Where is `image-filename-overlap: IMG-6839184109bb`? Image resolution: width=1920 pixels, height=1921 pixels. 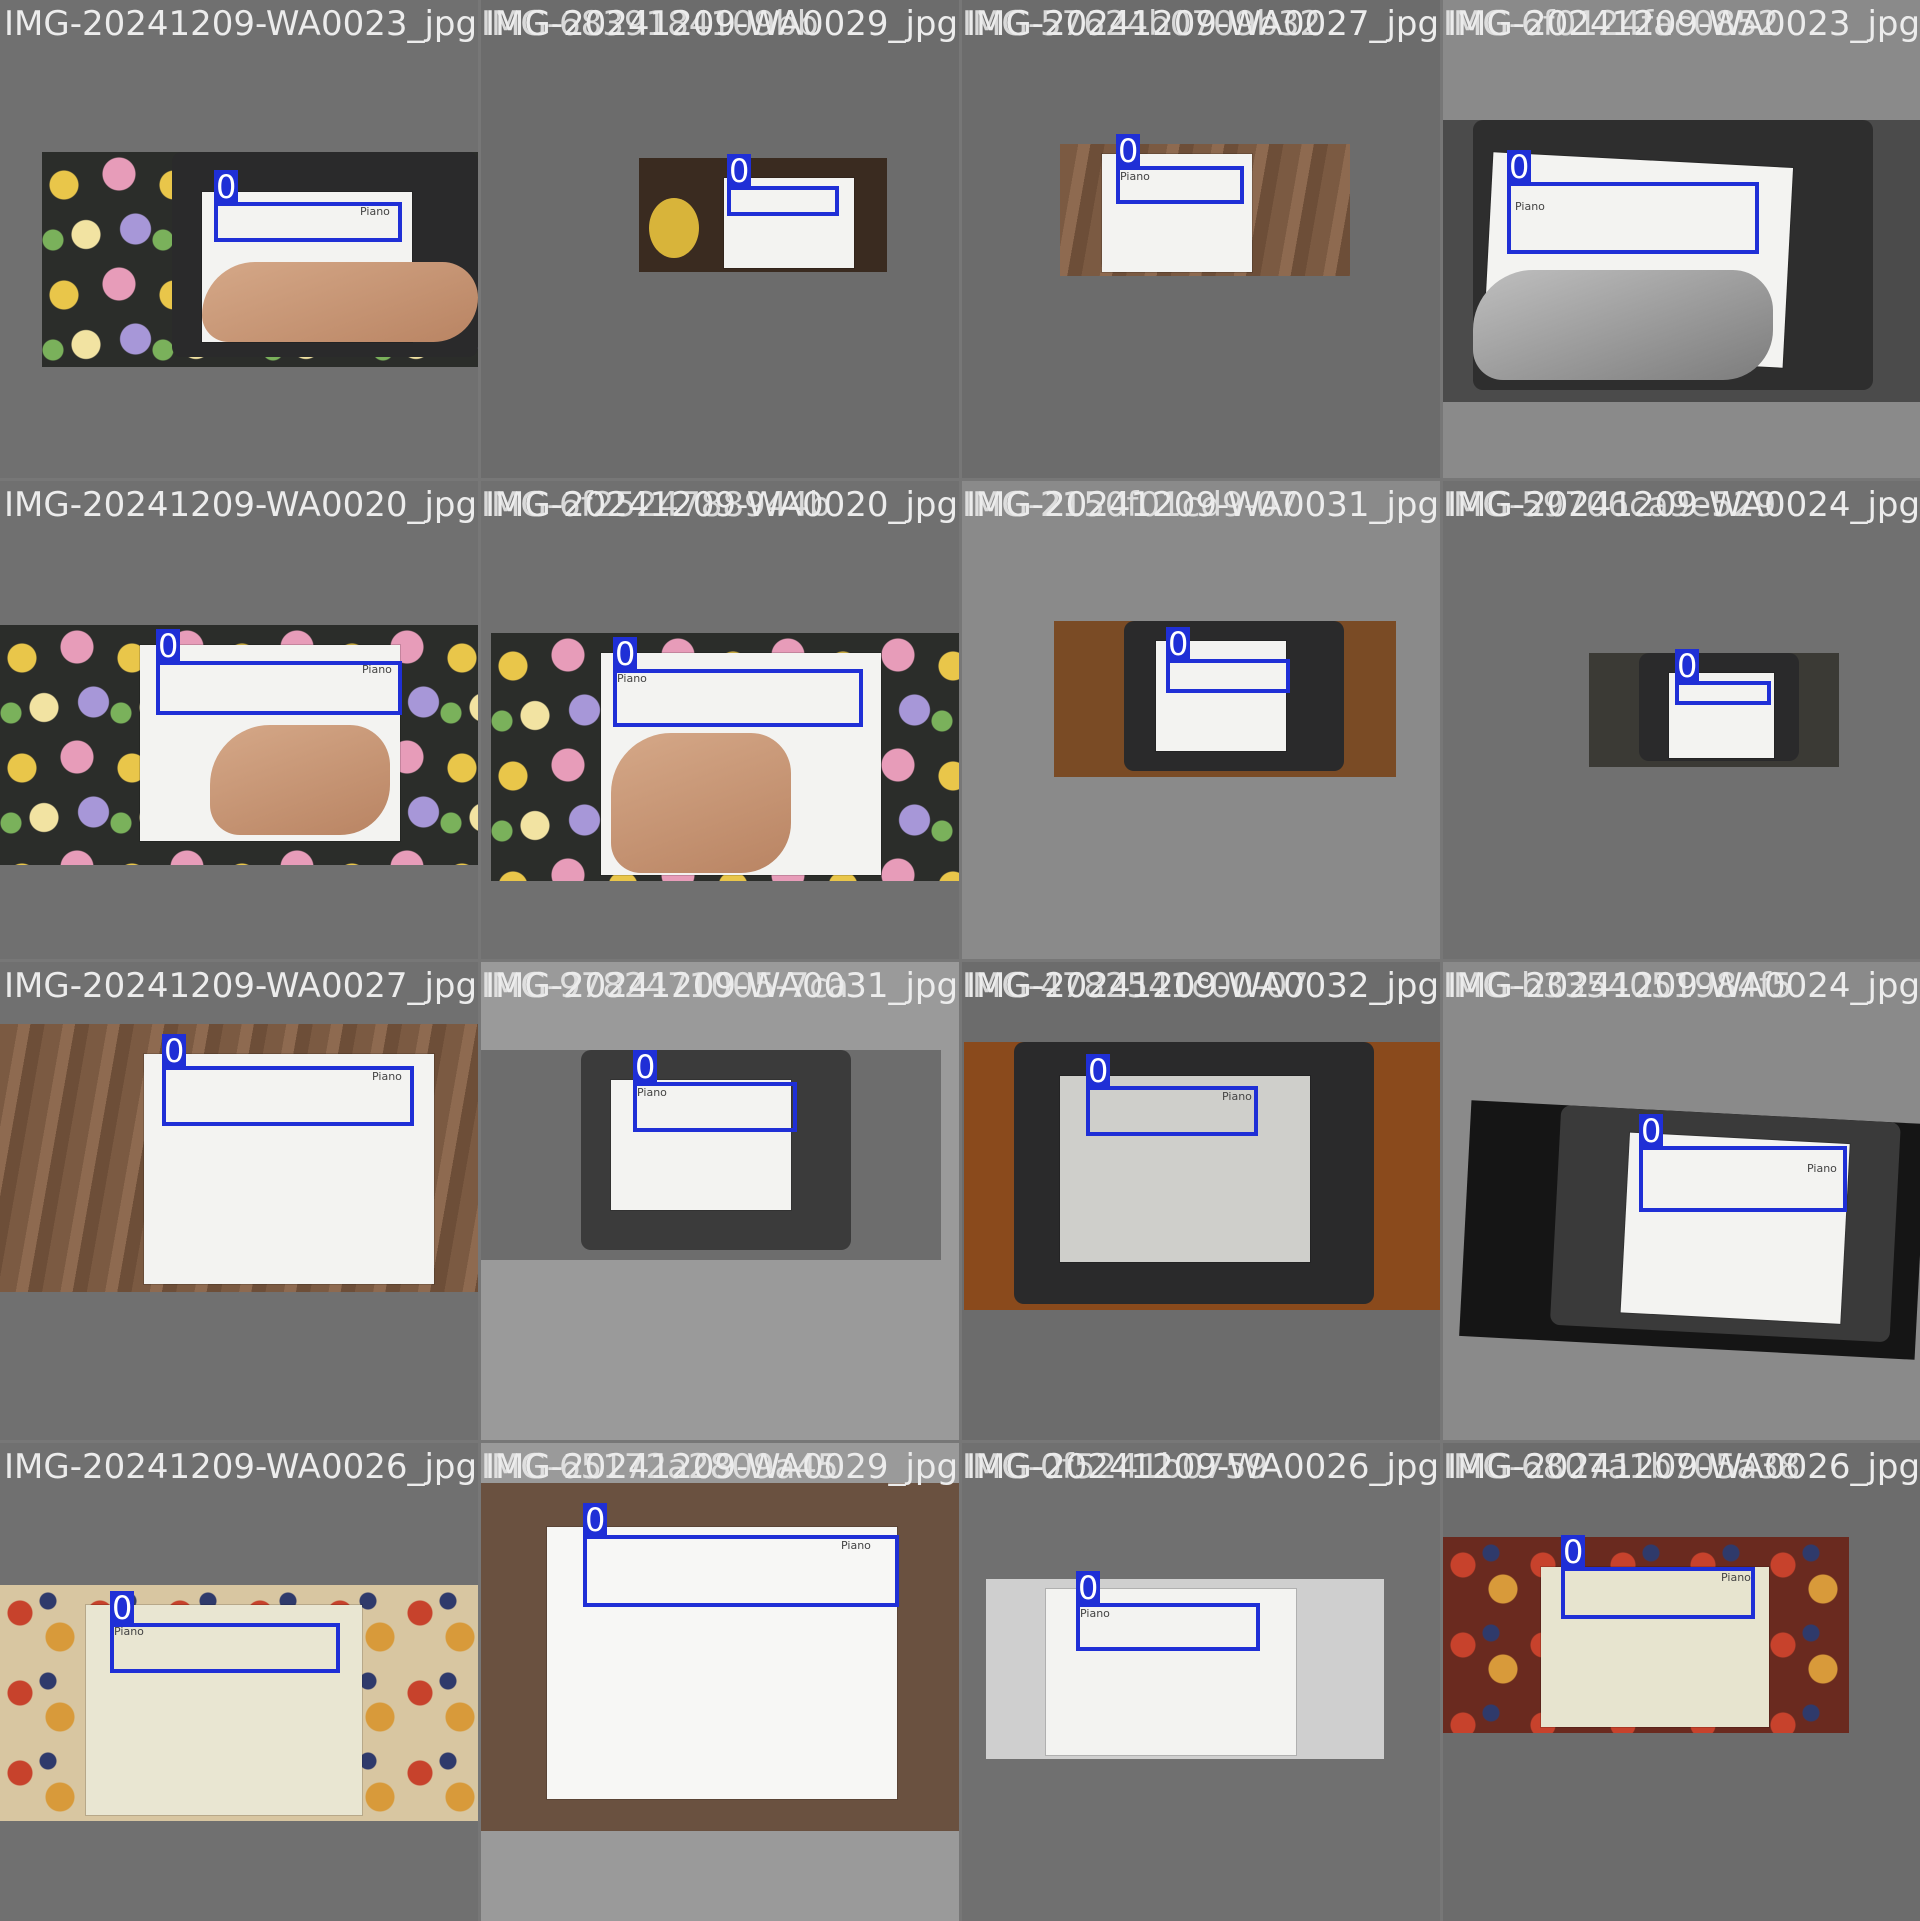 image-filename-overlap: IMG-6839184109bb is located at coordinates (650, 24).